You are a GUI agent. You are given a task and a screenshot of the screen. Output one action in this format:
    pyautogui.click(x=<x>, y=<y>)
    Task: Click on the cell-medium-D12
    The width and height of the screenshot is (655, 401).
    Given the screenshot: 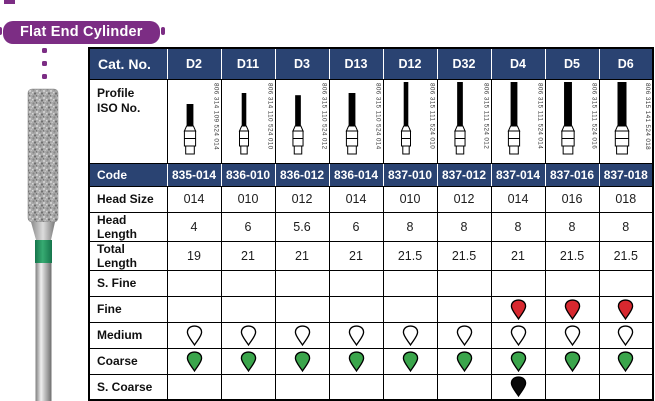 What is the action you would take?
    pyautogui.click(x=410, y=335)
    